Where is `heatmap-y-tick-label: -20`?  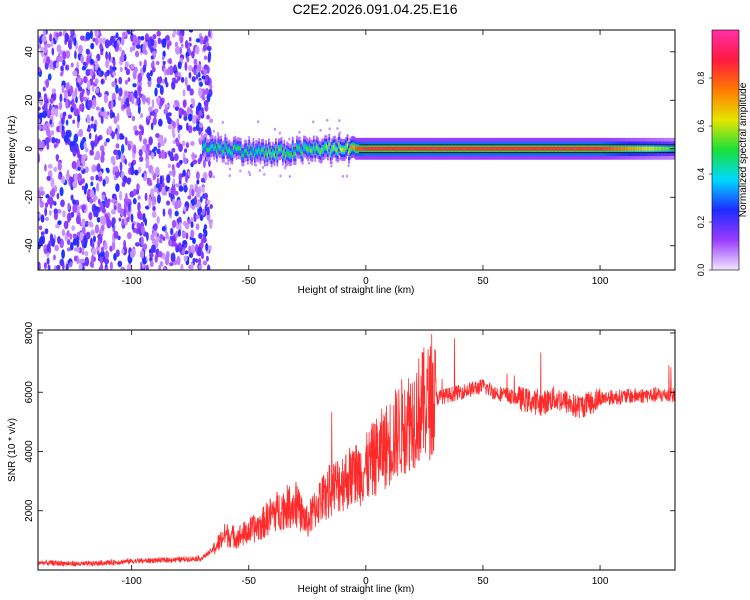
heatmap-y-tick-label: -20 is located at coordinates (29, 197).